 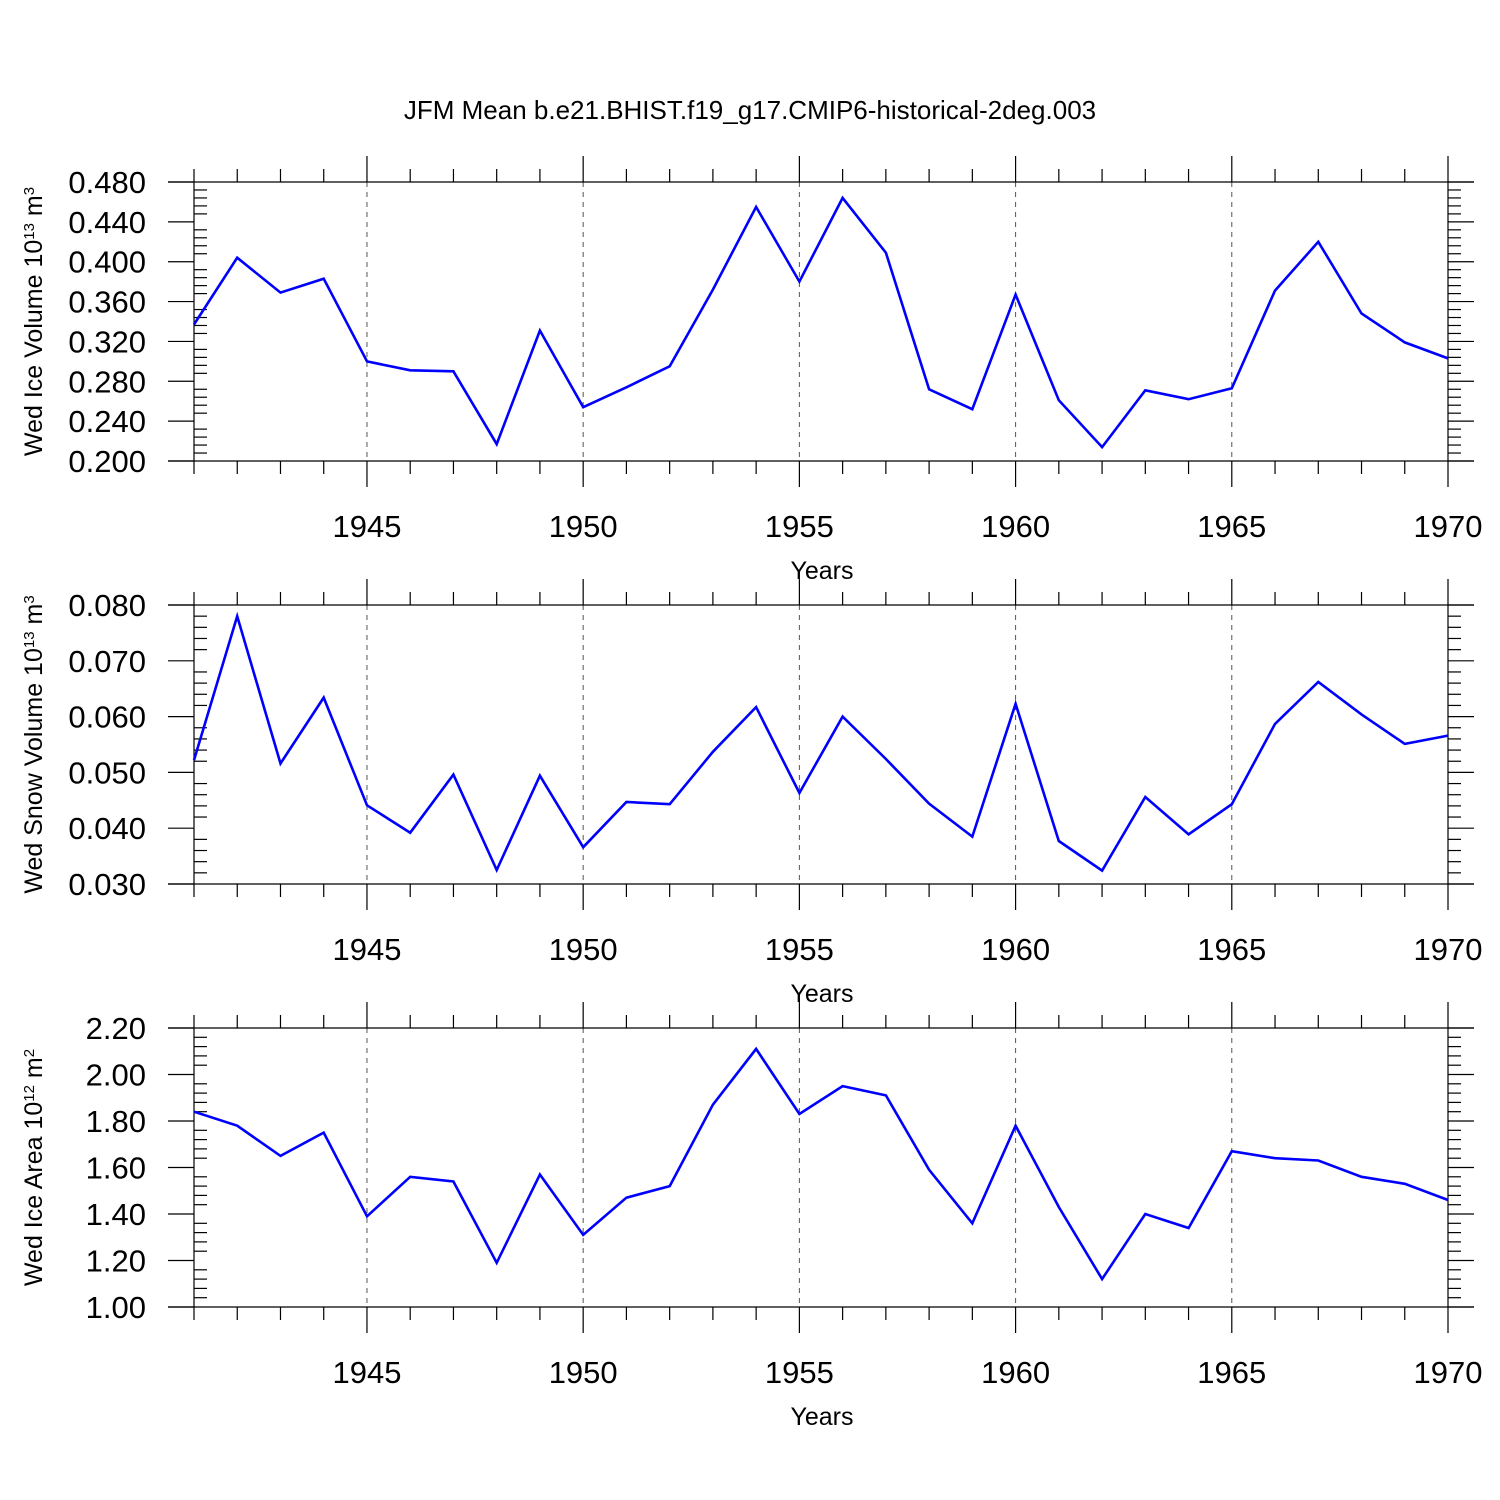 I want to click on y-axis-label-exponent: 12, so click(x=29, y=1093).